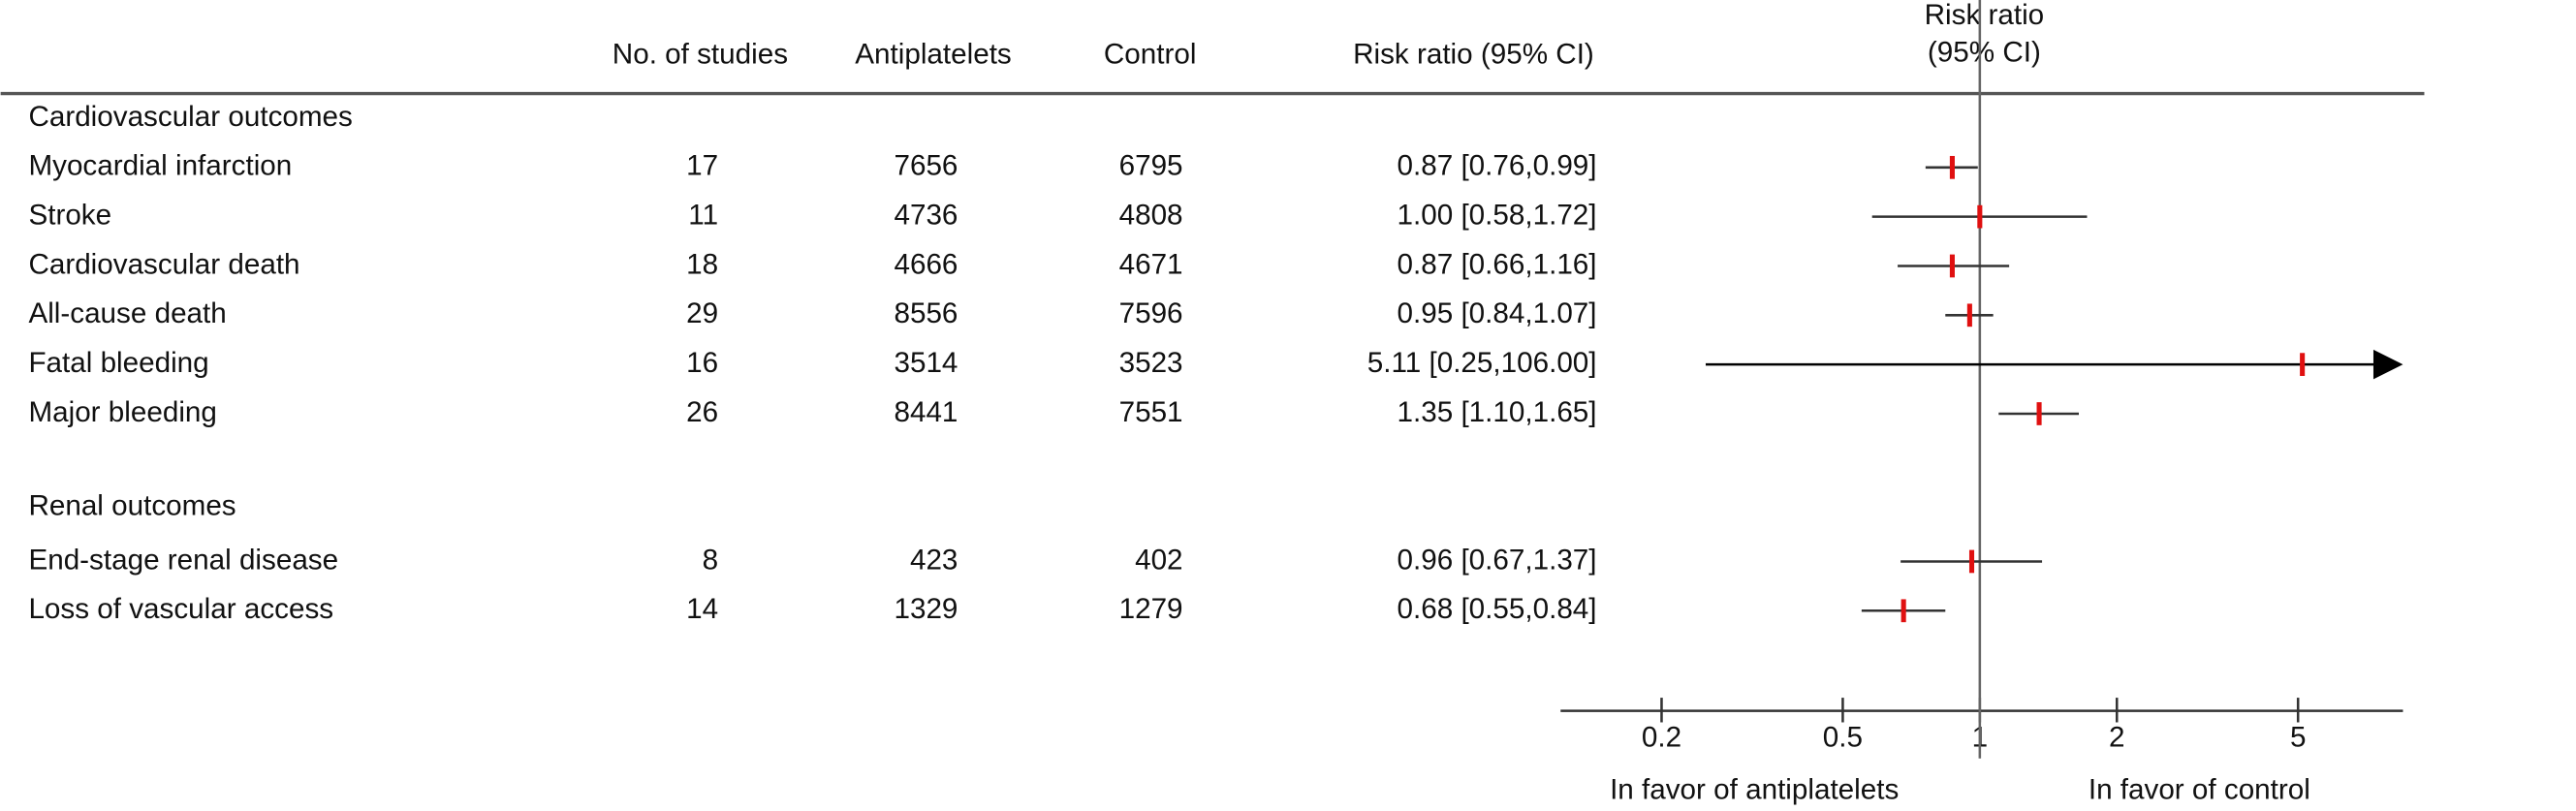 The image size is (2576, 811). What do you see at coordinates (1151, 609) in the screenshot?
I see `control: 1279` at bounding box center [1151, 609].